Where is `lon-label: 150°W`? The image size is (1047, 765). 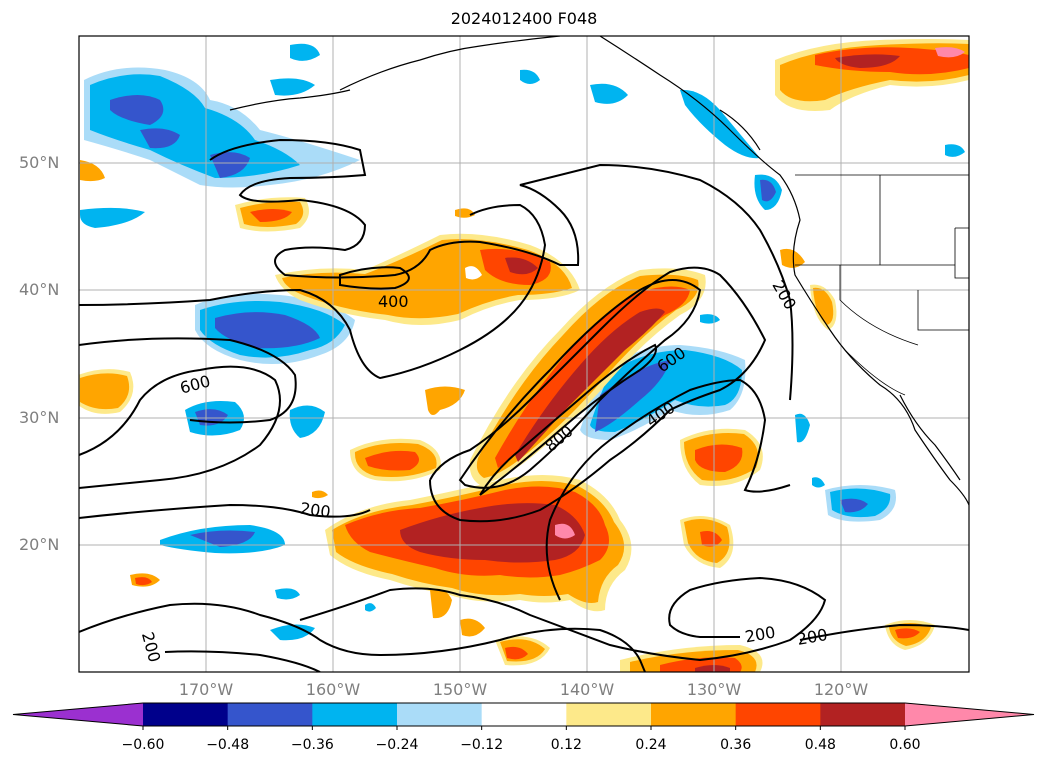
lon-label: 150°W is located at coordinates (460, 689).